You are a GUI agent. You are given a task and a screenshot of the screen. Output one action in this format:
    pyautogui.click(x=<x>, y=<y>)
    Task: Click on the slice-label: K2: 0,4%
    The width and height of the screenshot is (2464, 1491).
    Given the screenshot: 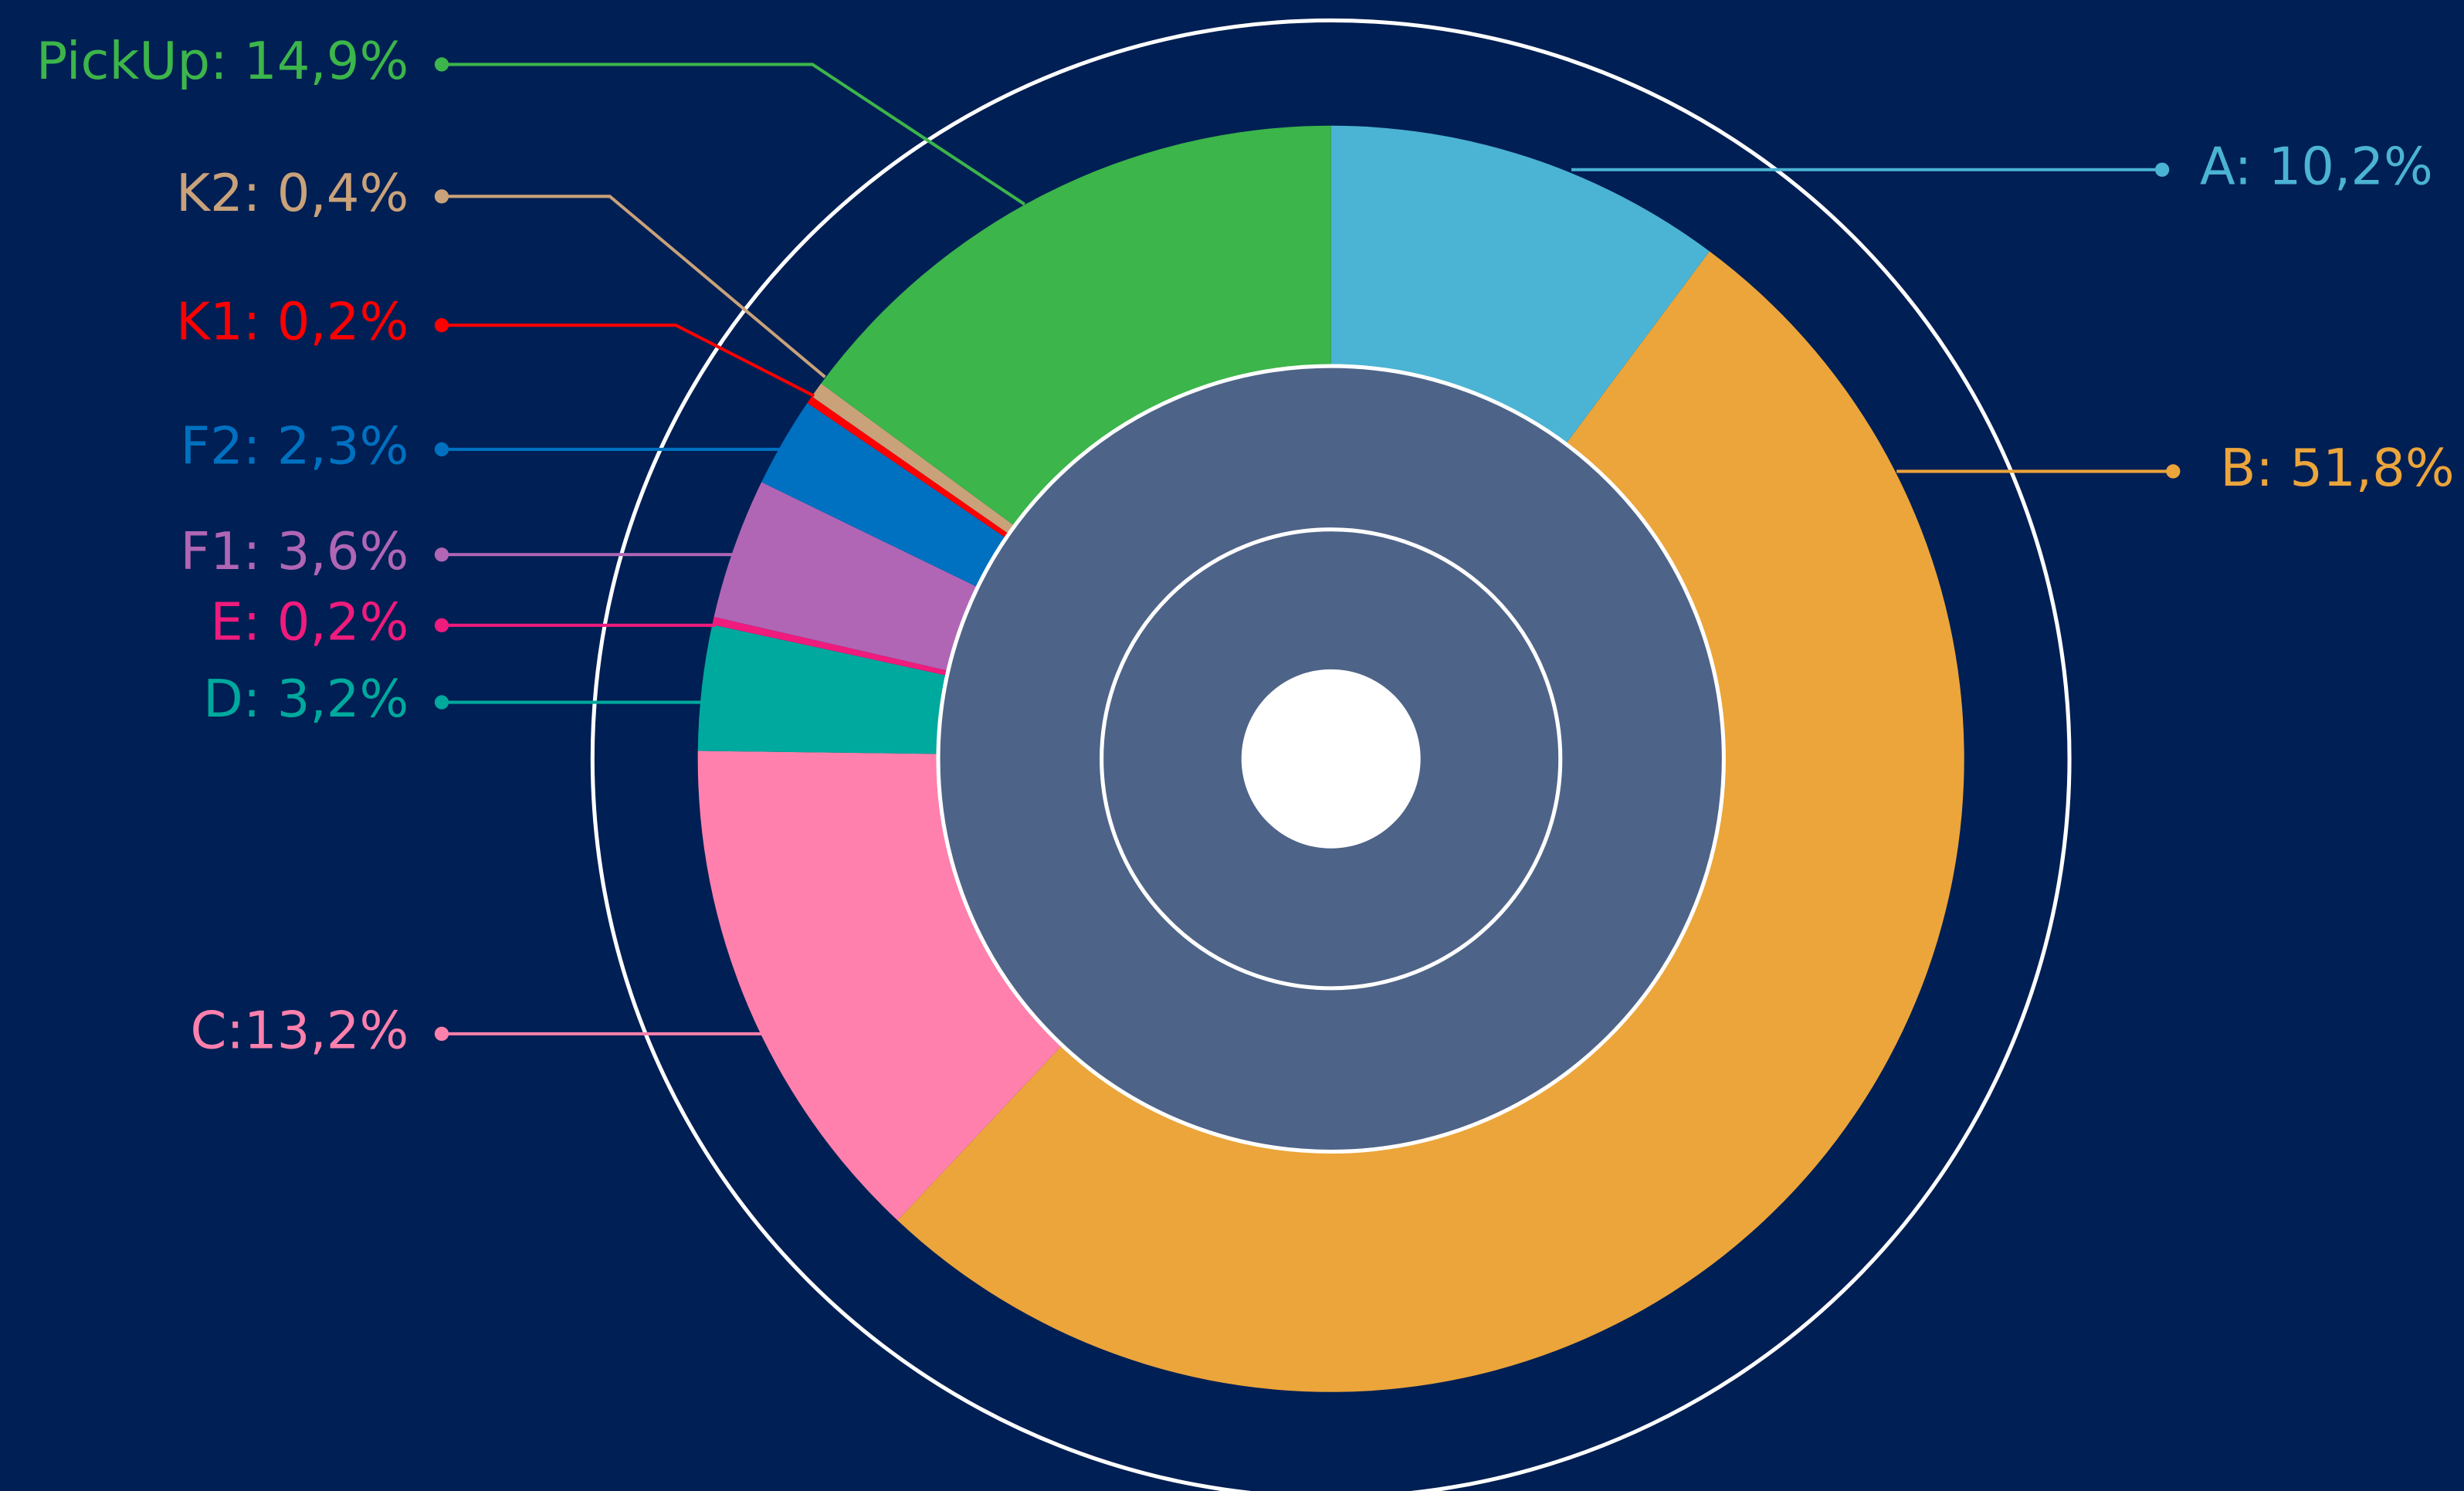 What is the action you would take?
    pyautogui.click(x=292, y=193)
    